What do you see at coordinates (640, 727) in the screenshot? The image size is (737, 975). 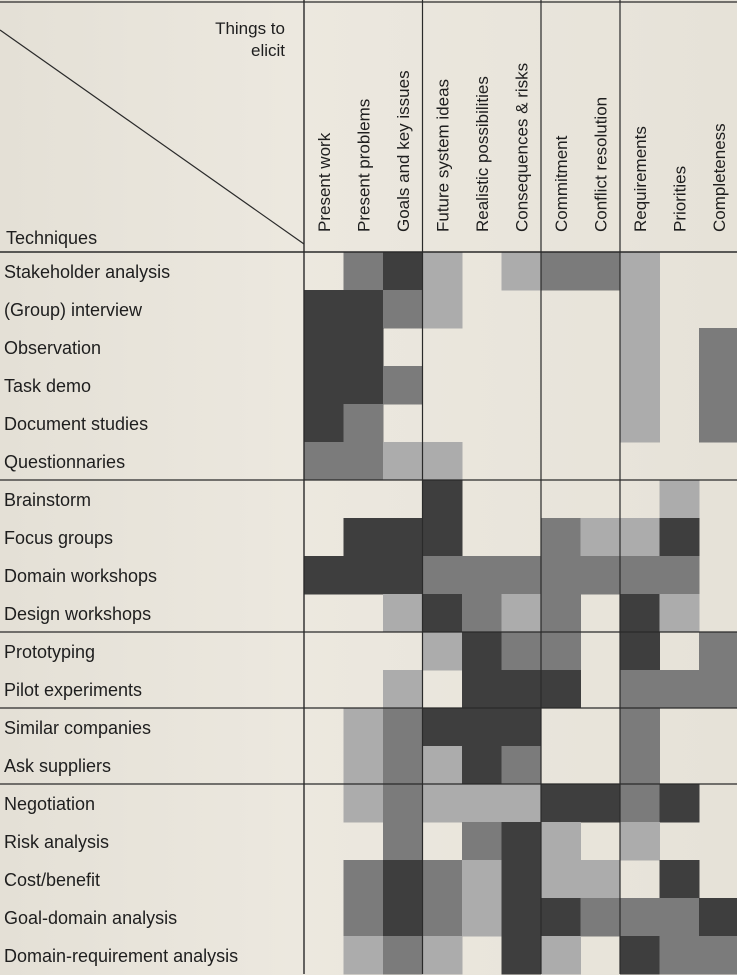 I see `cell-r12-c8` at bounding box center [640, 727].